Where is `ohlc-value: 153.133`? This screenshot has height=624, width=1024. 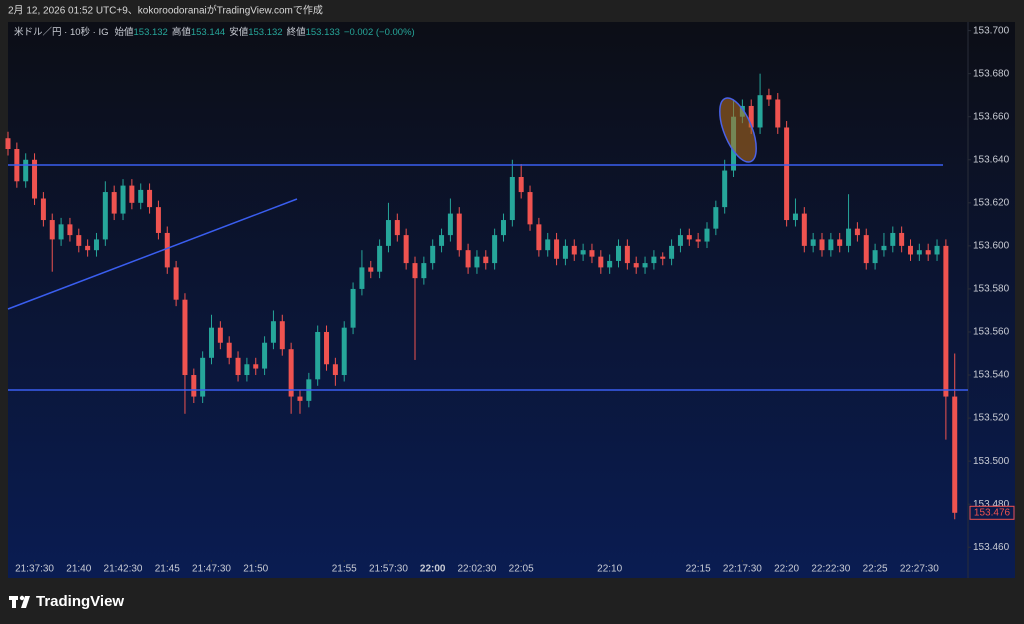 ohlc-value: 153.133 is located at coordinates (323, 32).